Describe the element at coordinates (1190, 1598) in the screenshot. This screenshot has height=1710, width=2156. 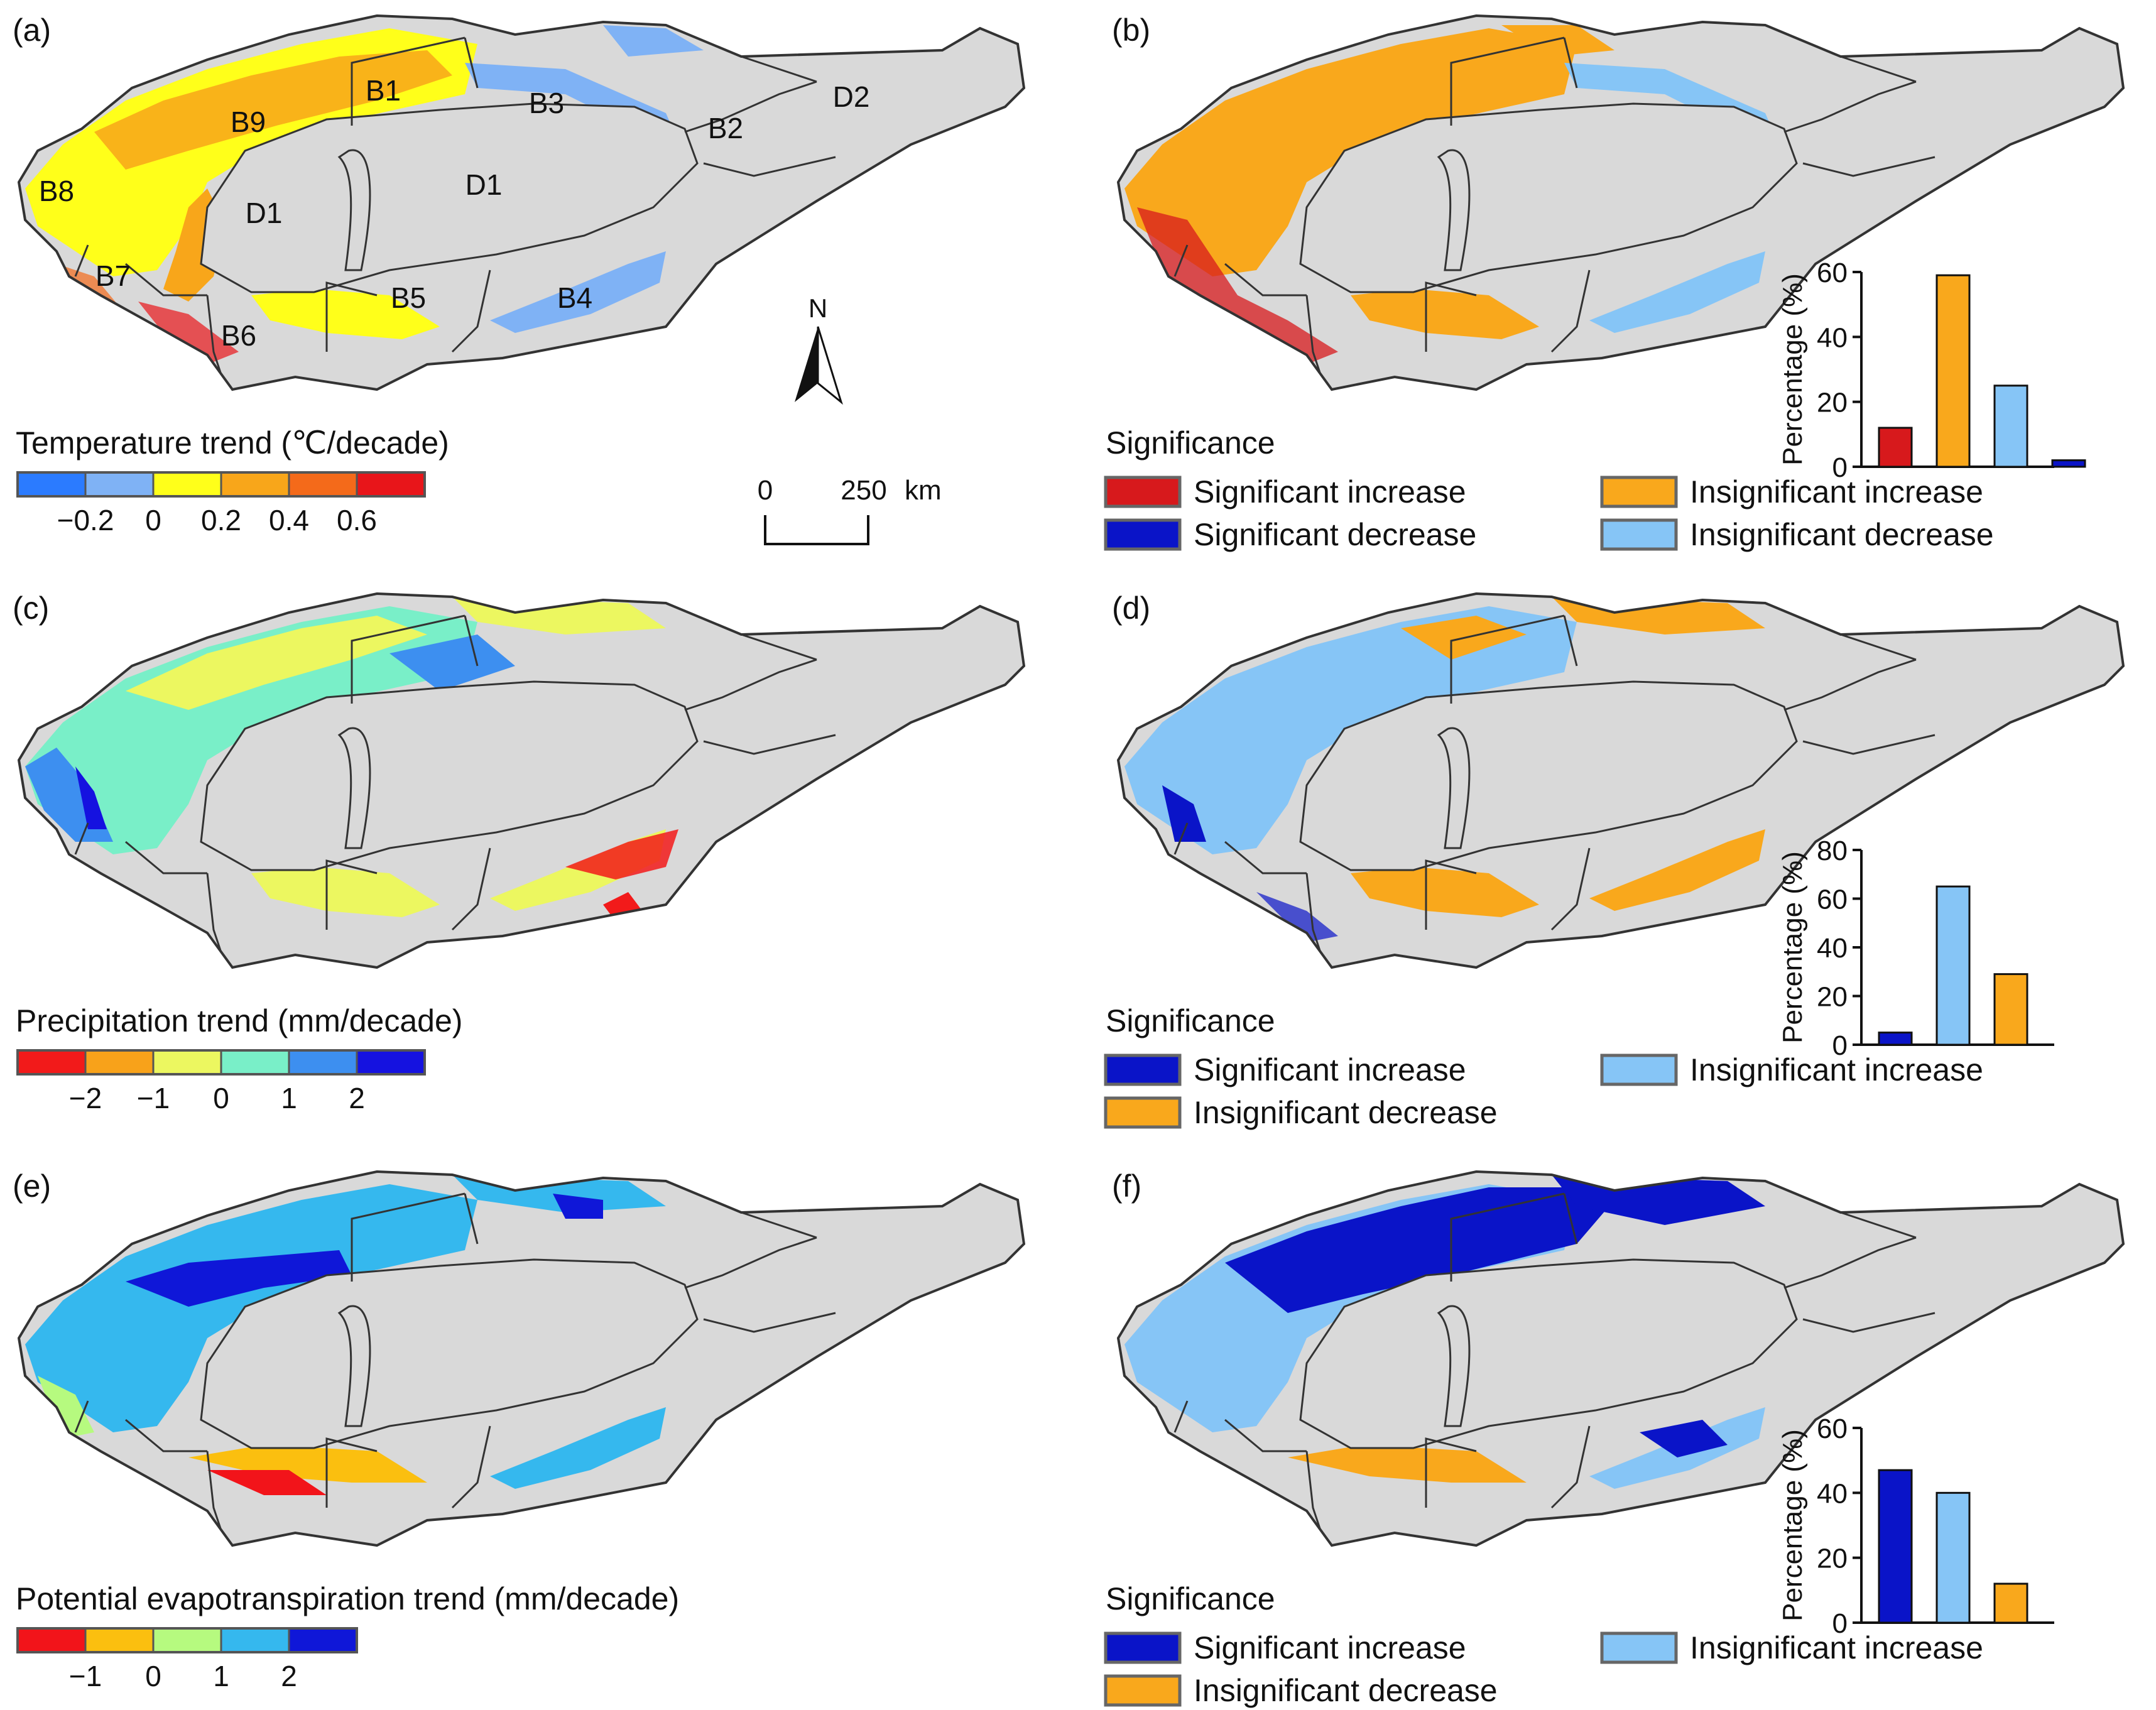
I see `legend-title: Significance` at that location.